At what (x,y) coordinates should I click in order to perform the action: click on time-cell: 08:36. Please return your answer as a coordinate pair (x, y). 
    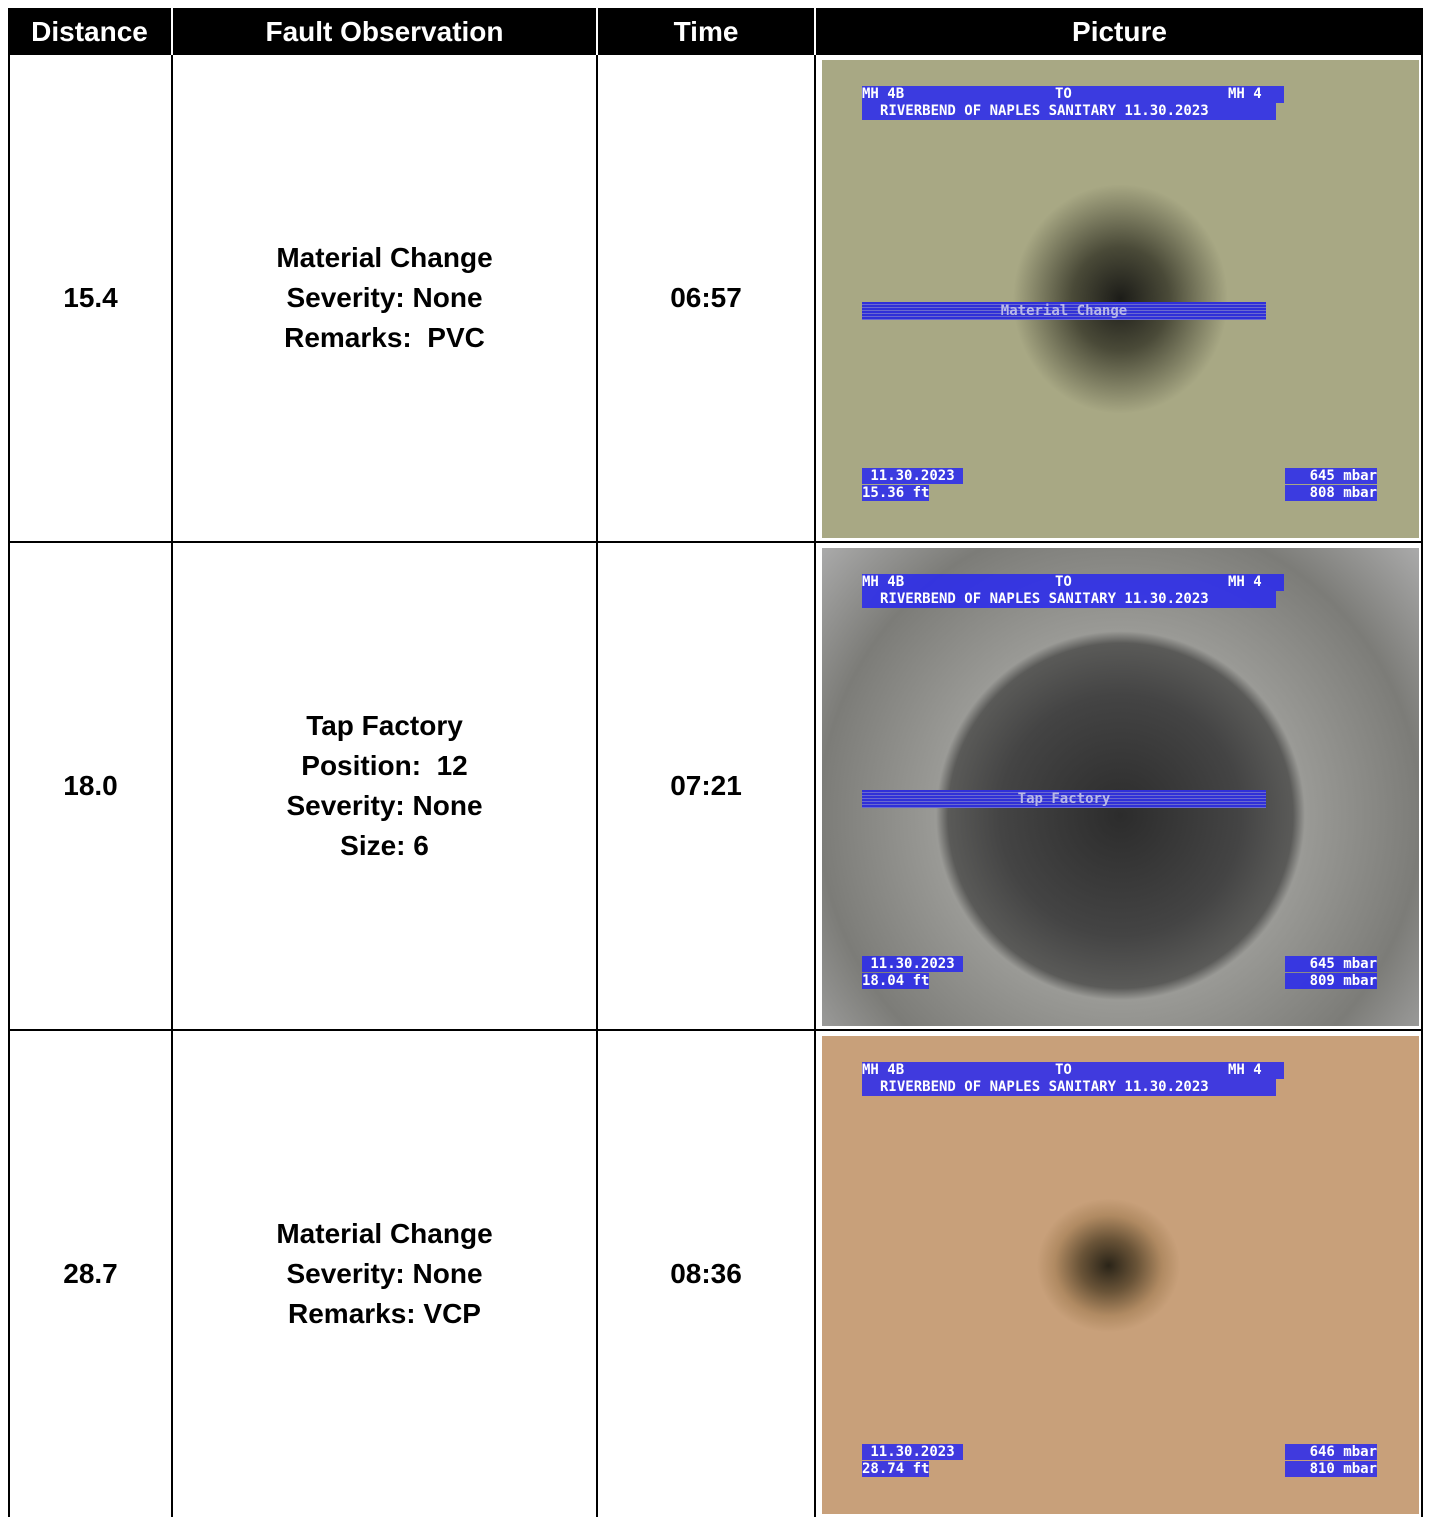
    Looking at the image, I should click on (707, 1274).